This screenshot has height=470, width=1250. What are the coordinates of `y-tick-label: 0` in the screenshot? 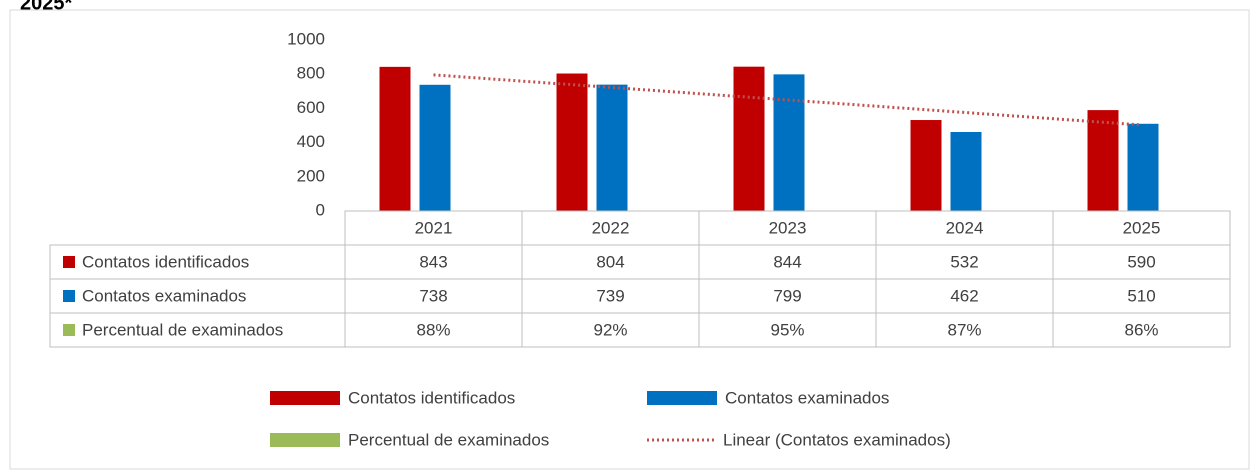 It's located at (320, 209).